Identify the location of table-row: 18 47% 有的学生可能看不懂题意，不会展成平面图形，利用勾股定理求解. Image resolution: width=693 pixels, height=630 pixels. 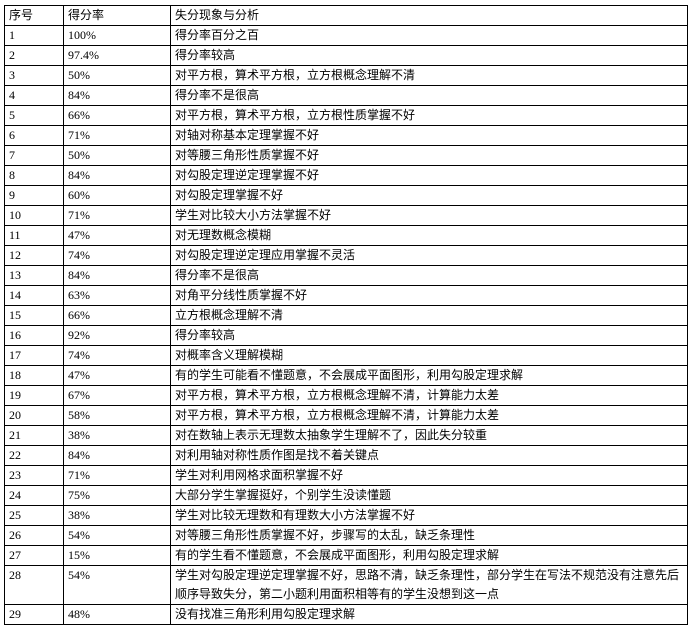
(346, 375).